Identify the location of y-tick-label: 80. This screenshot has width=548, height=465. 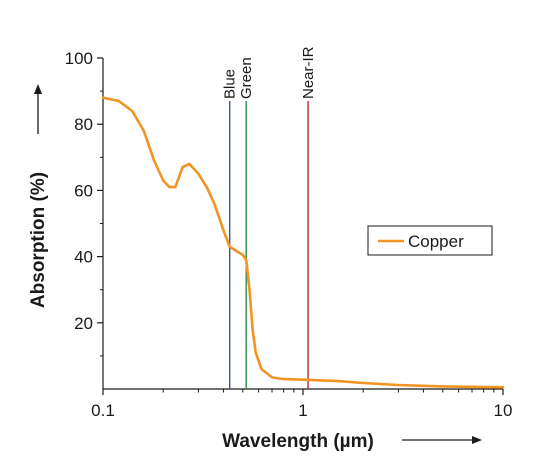
(83, 124).